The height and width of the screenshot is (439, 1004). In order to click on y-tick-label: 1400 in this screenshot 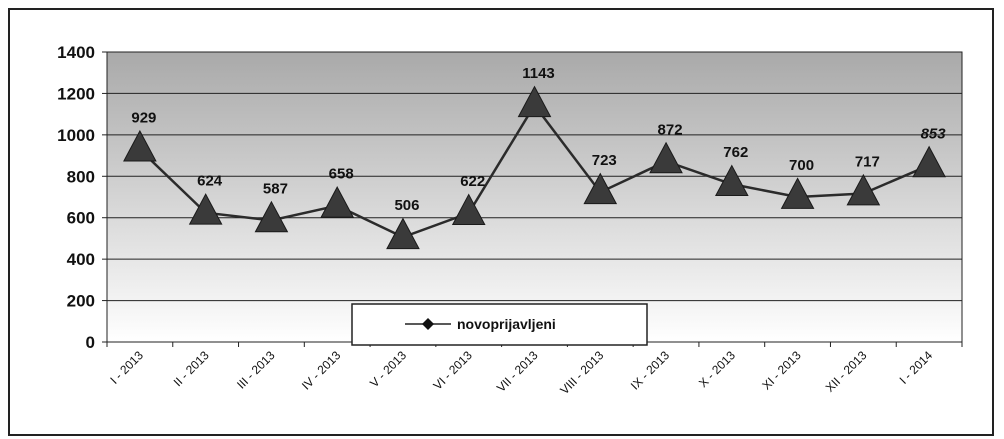, I will do `click(76, 52)`.